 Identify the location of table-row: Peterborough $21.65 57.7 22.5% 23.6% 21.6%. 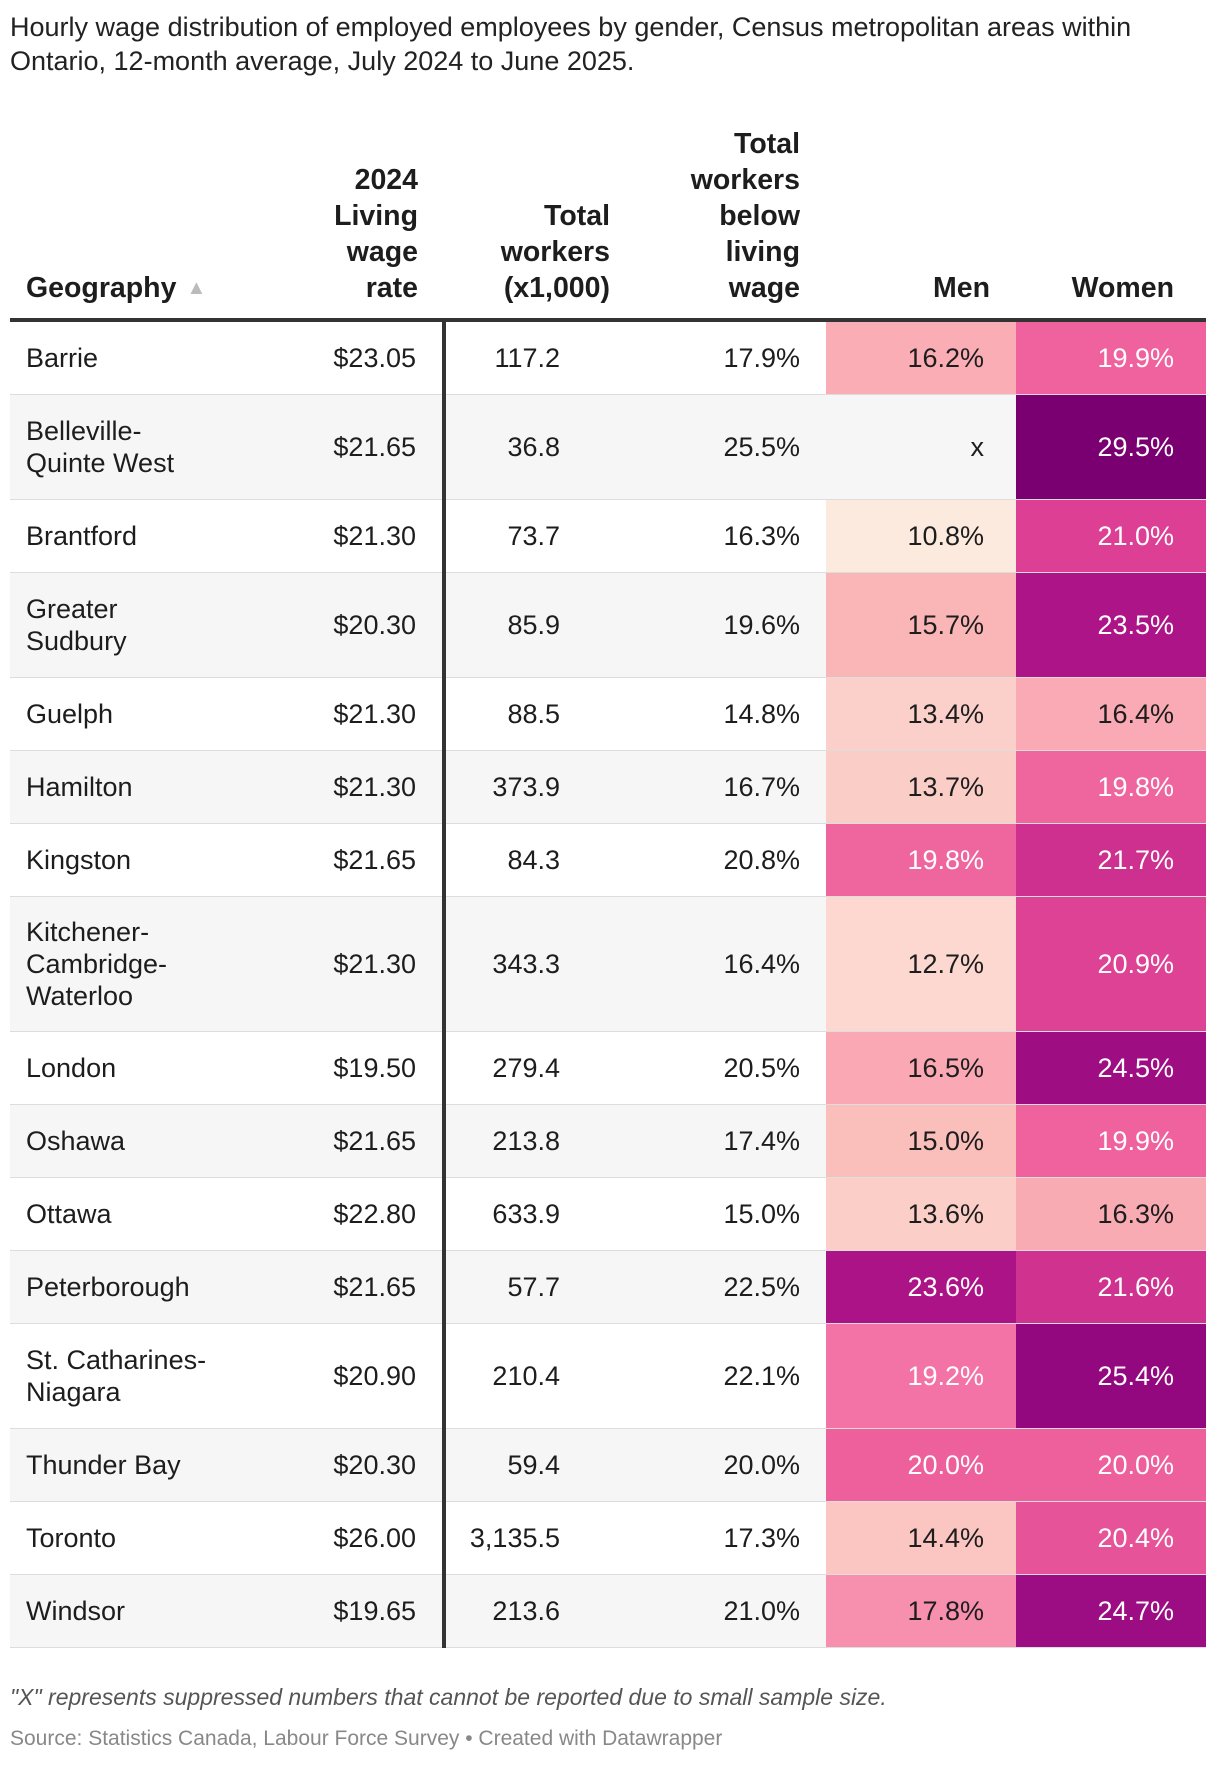
(608, 1287).